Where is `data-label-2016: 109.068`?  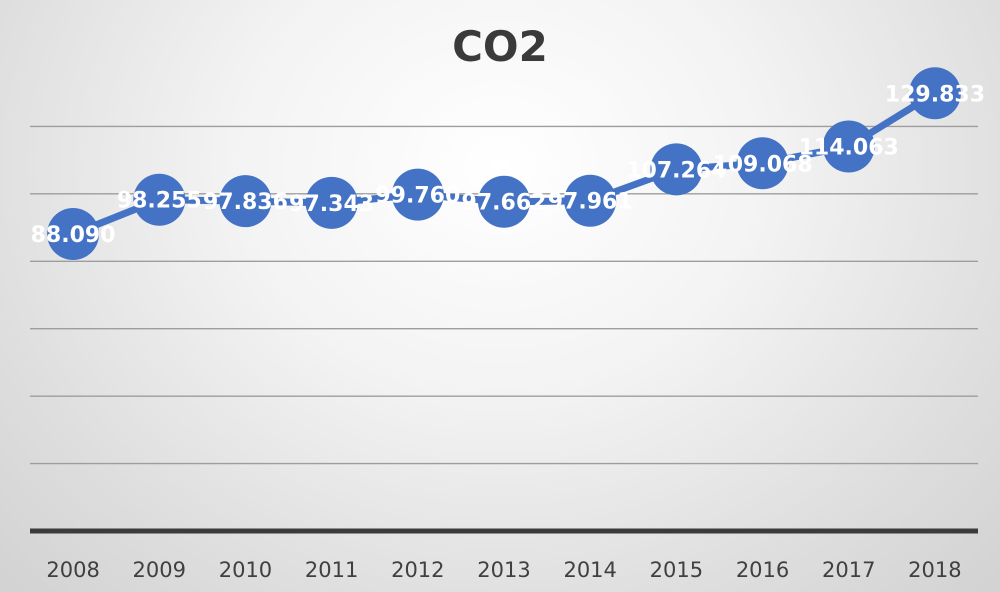 data-label-2016: 109.068 is located at coordinates (762, 164).